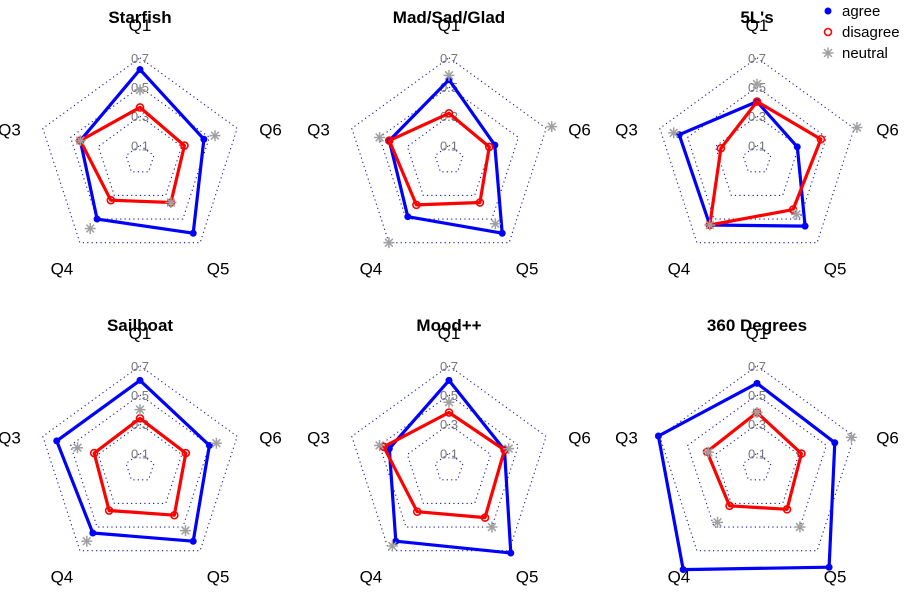 The width and height of the screenshot is (920, 599). I want to click on panel-title: 5L's, so click(756, 17).